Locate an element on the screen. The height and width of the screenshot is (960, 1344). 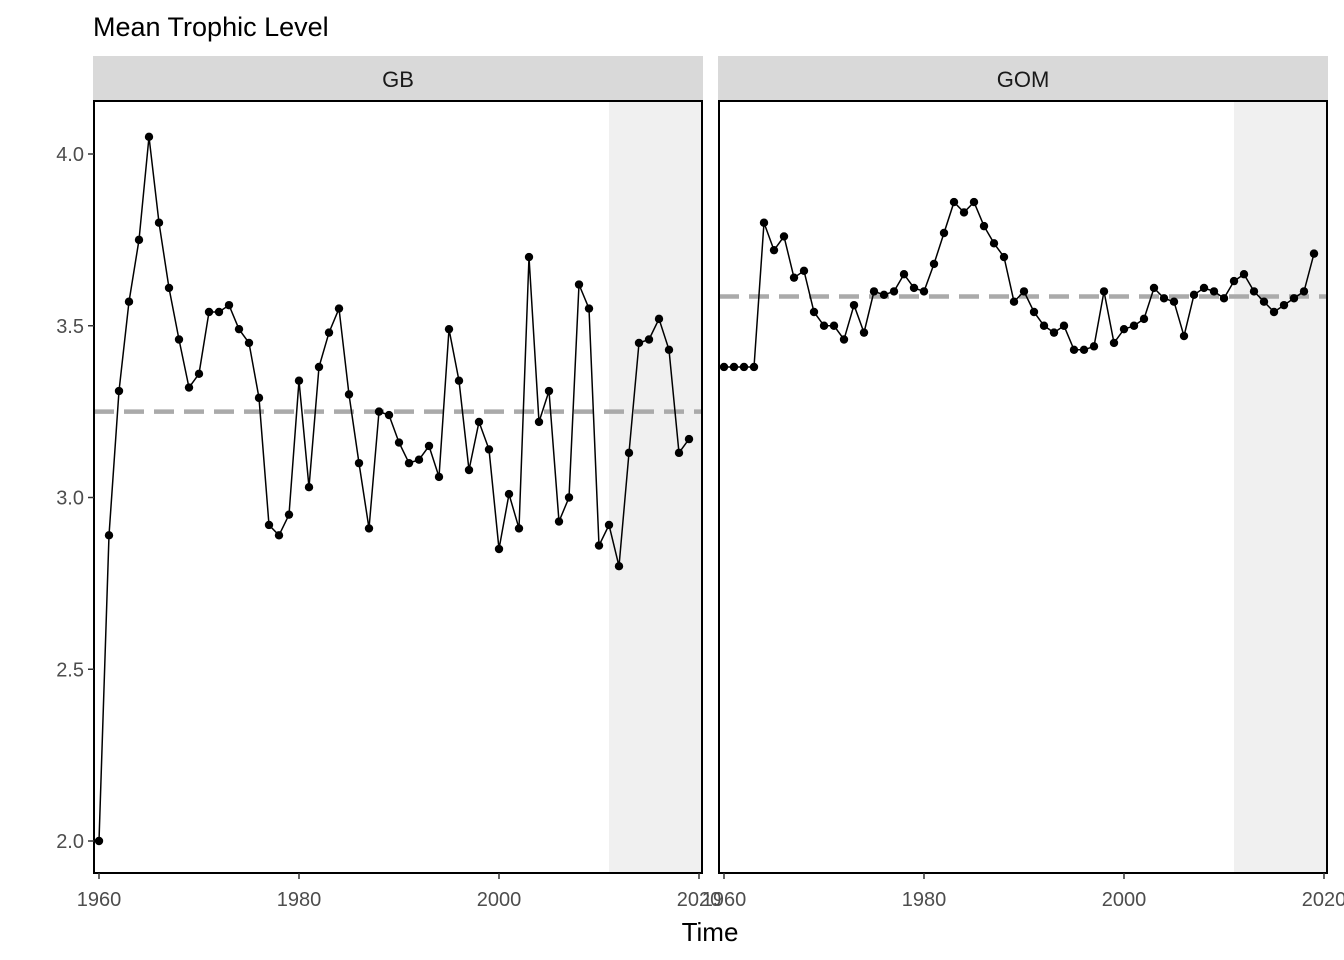
facet-strip-label: GOM is located at coordinates (1023, 79).